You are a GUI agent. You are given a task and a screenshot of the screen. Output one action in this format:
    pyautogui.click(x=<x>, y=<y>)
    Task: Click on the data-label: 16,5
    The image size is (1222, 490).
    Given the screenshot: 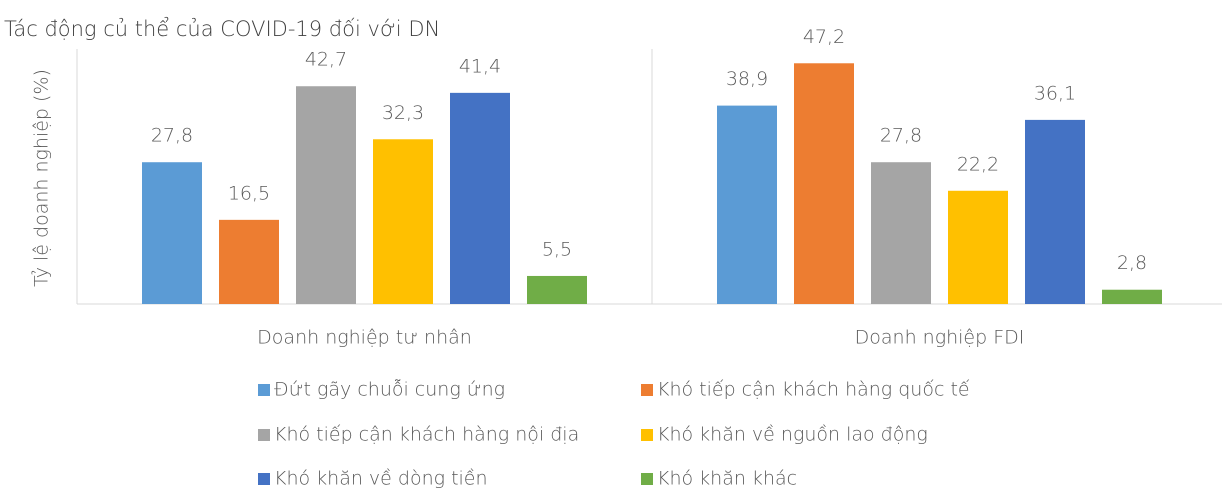 What is the action you would take?
    pyautogui.click(x=249, y=193)
    